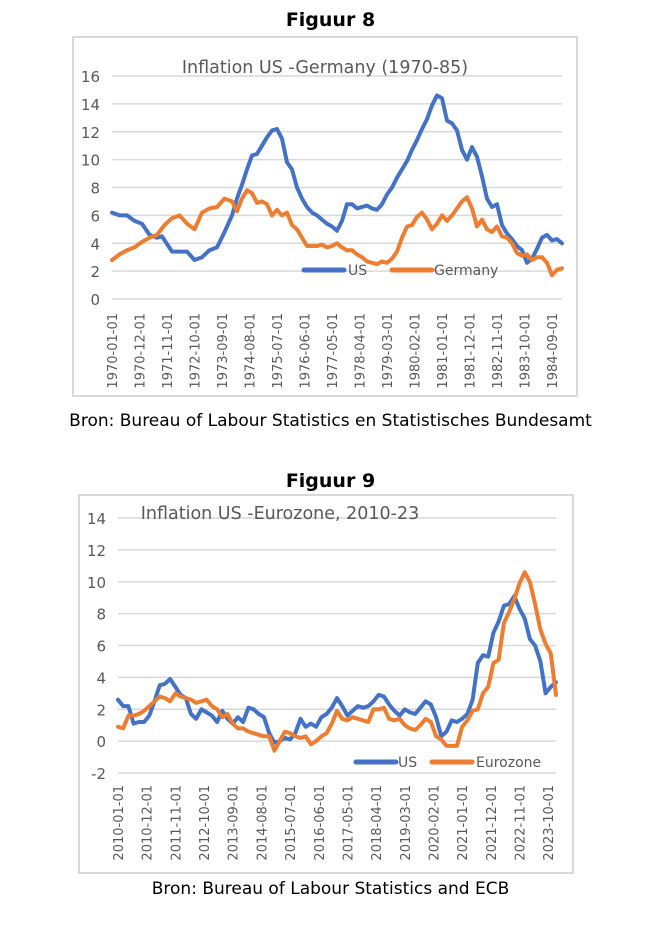 This screenshot has height=939, width=661. What do you see at coordinates (521, 823) in the screenshot?
I see `x-tick-label: 2022-11-01` at bounding box center [521, 823].